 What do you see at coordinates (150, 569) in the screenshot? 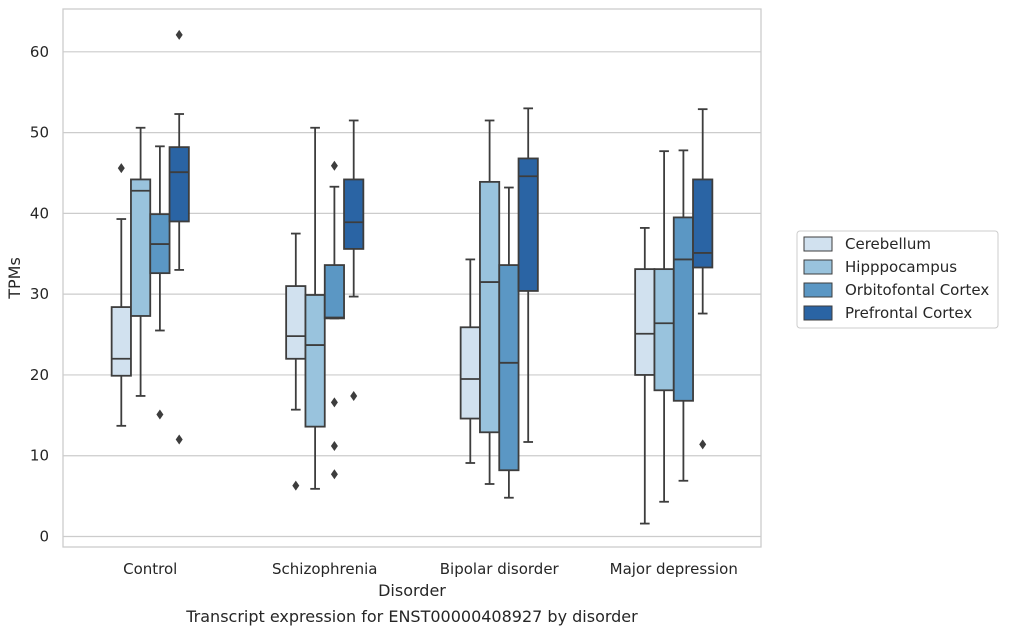
I see `x-tick-label: Control` at bounding box center [150, 569].